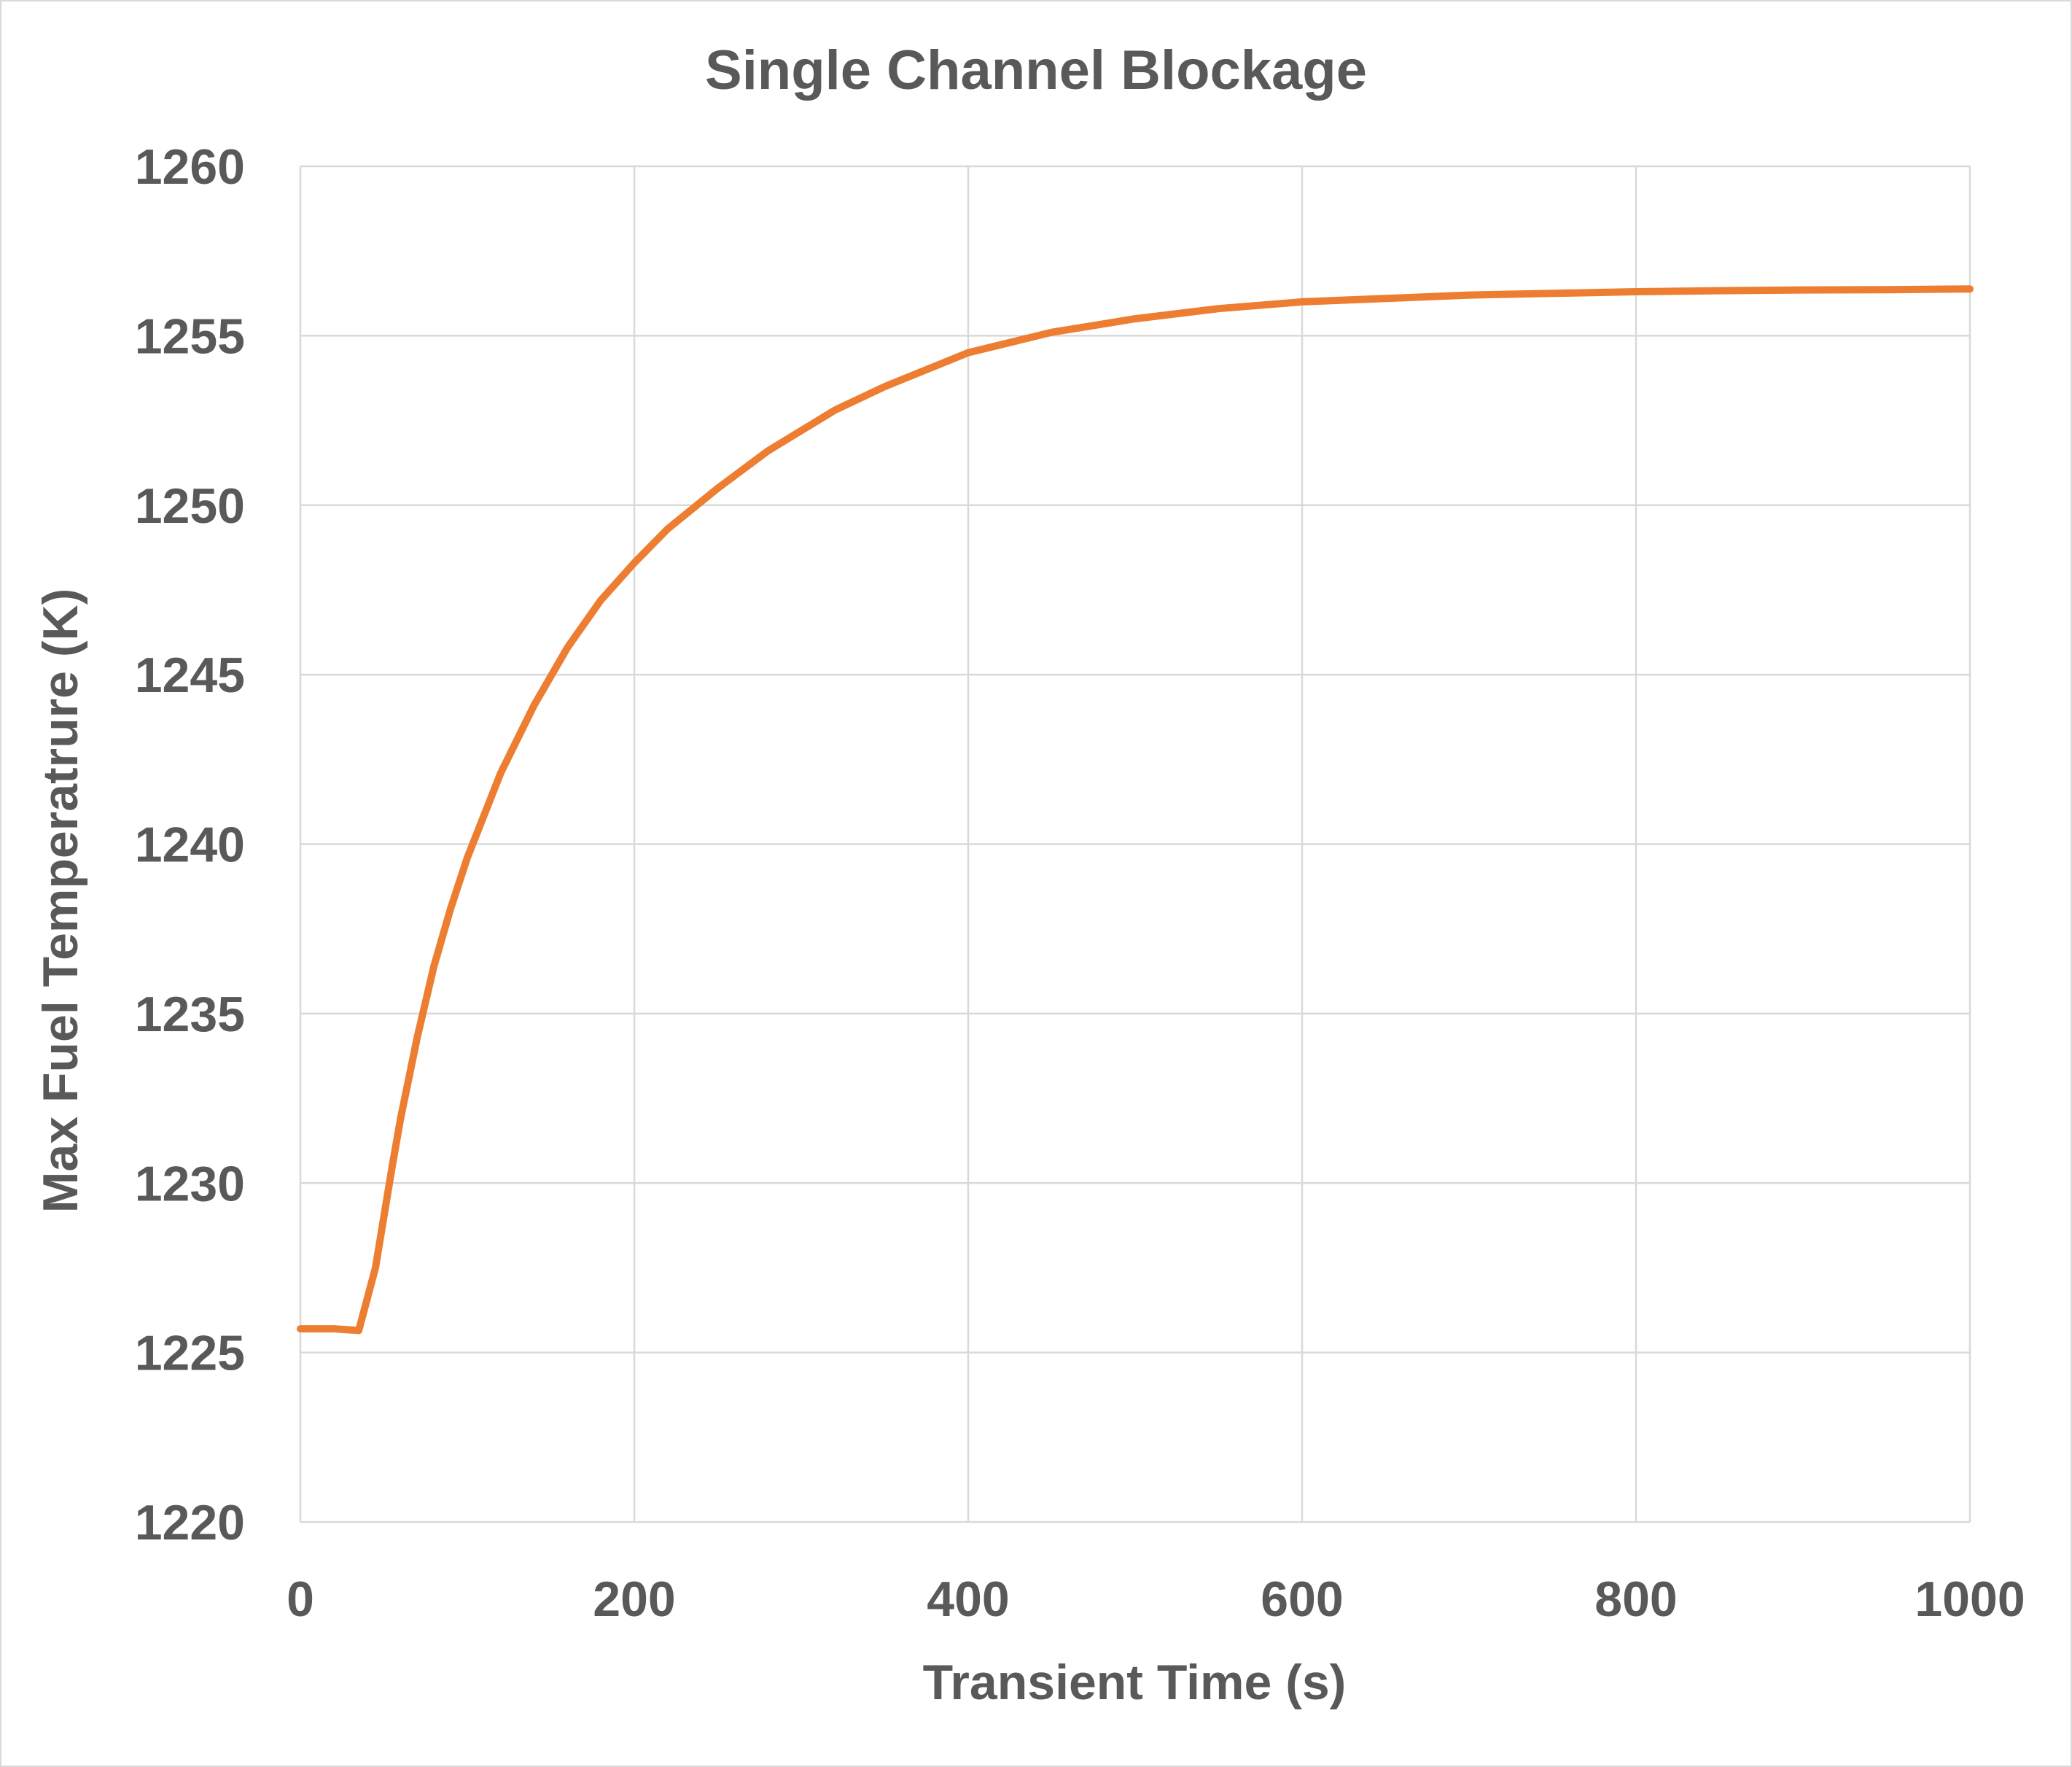  What do you see at coordinates (190, 675) in the screenshot?
I see `y-tick-label-1245: 1245` at bounding box center [190, 675].